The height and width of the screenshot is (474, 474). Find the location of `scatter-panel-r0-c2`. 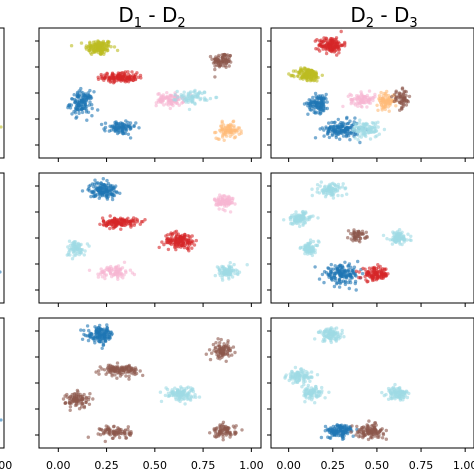

scatter-panel-r0-c2 is located at coordinates (370, 94).